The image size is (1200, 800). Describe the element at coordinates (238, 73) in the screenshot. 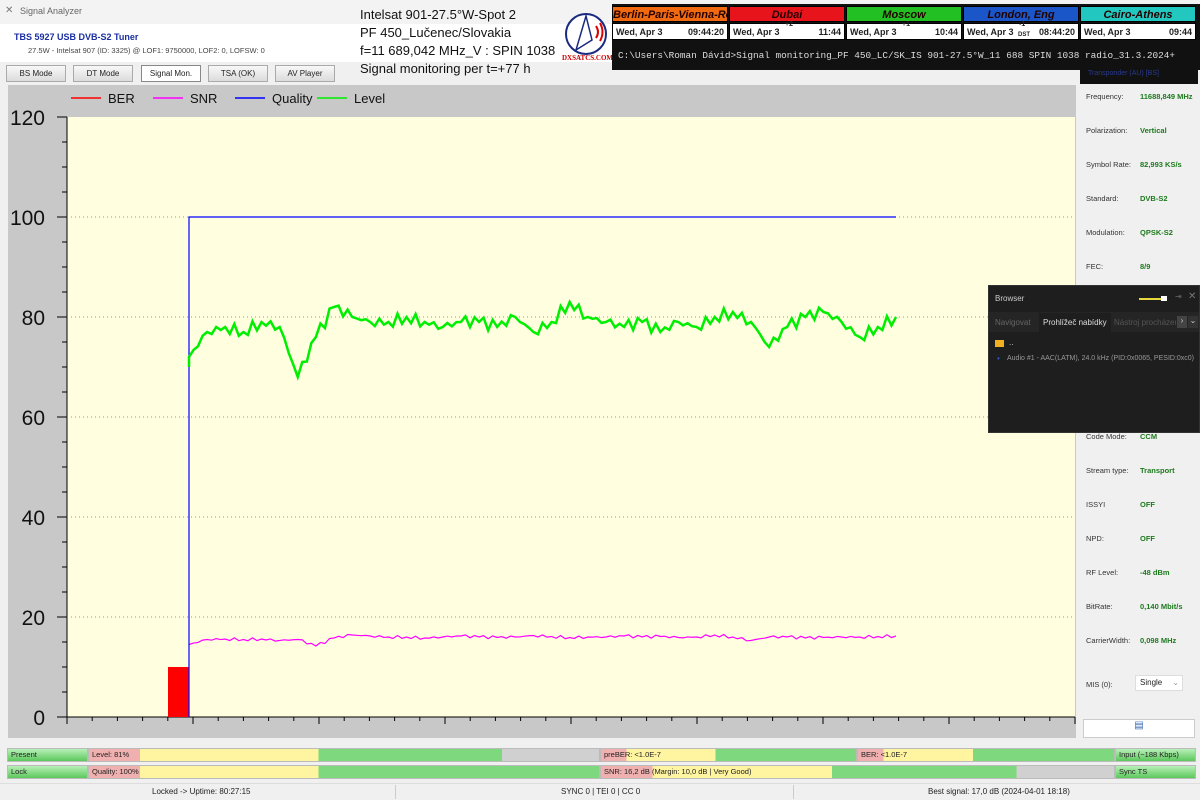

I see `tab-tsa: TSA (OK)` at that location.